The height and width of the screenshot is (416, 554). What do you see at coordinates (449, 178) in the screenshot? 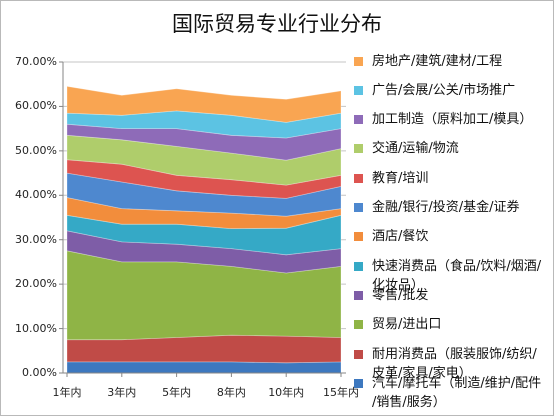
I see `legend-item: 教育/培训` at bounding box center [449, 178].